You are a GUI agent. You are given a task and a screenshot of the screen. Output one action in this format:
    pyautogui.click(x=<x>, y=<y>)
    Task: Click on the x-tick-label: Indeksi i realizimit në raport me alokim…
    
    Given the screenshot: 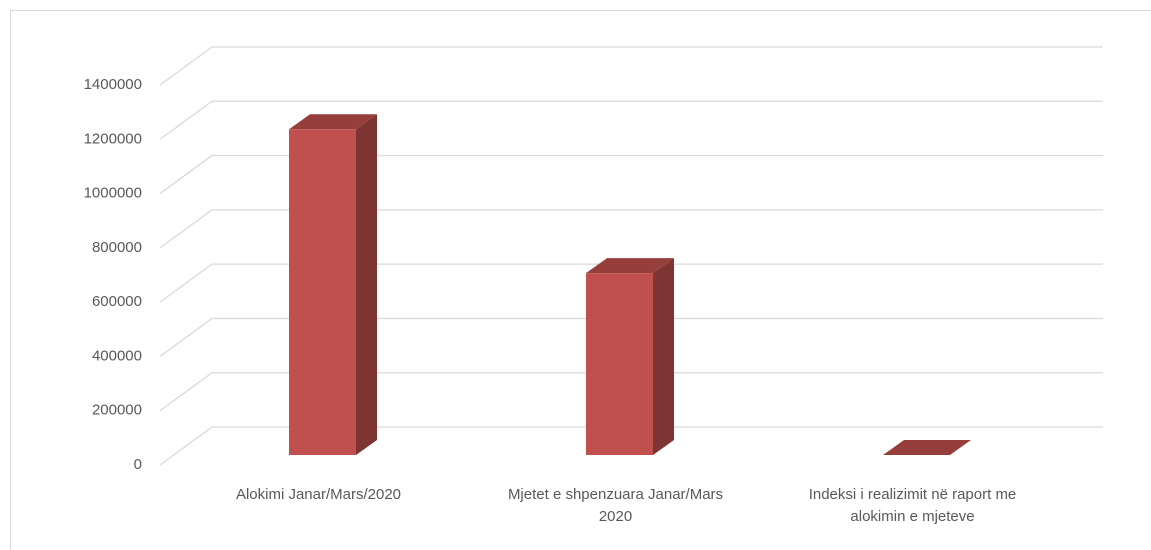 What is the action you would take?
    pyautogui.click(x=912, y=505)
    